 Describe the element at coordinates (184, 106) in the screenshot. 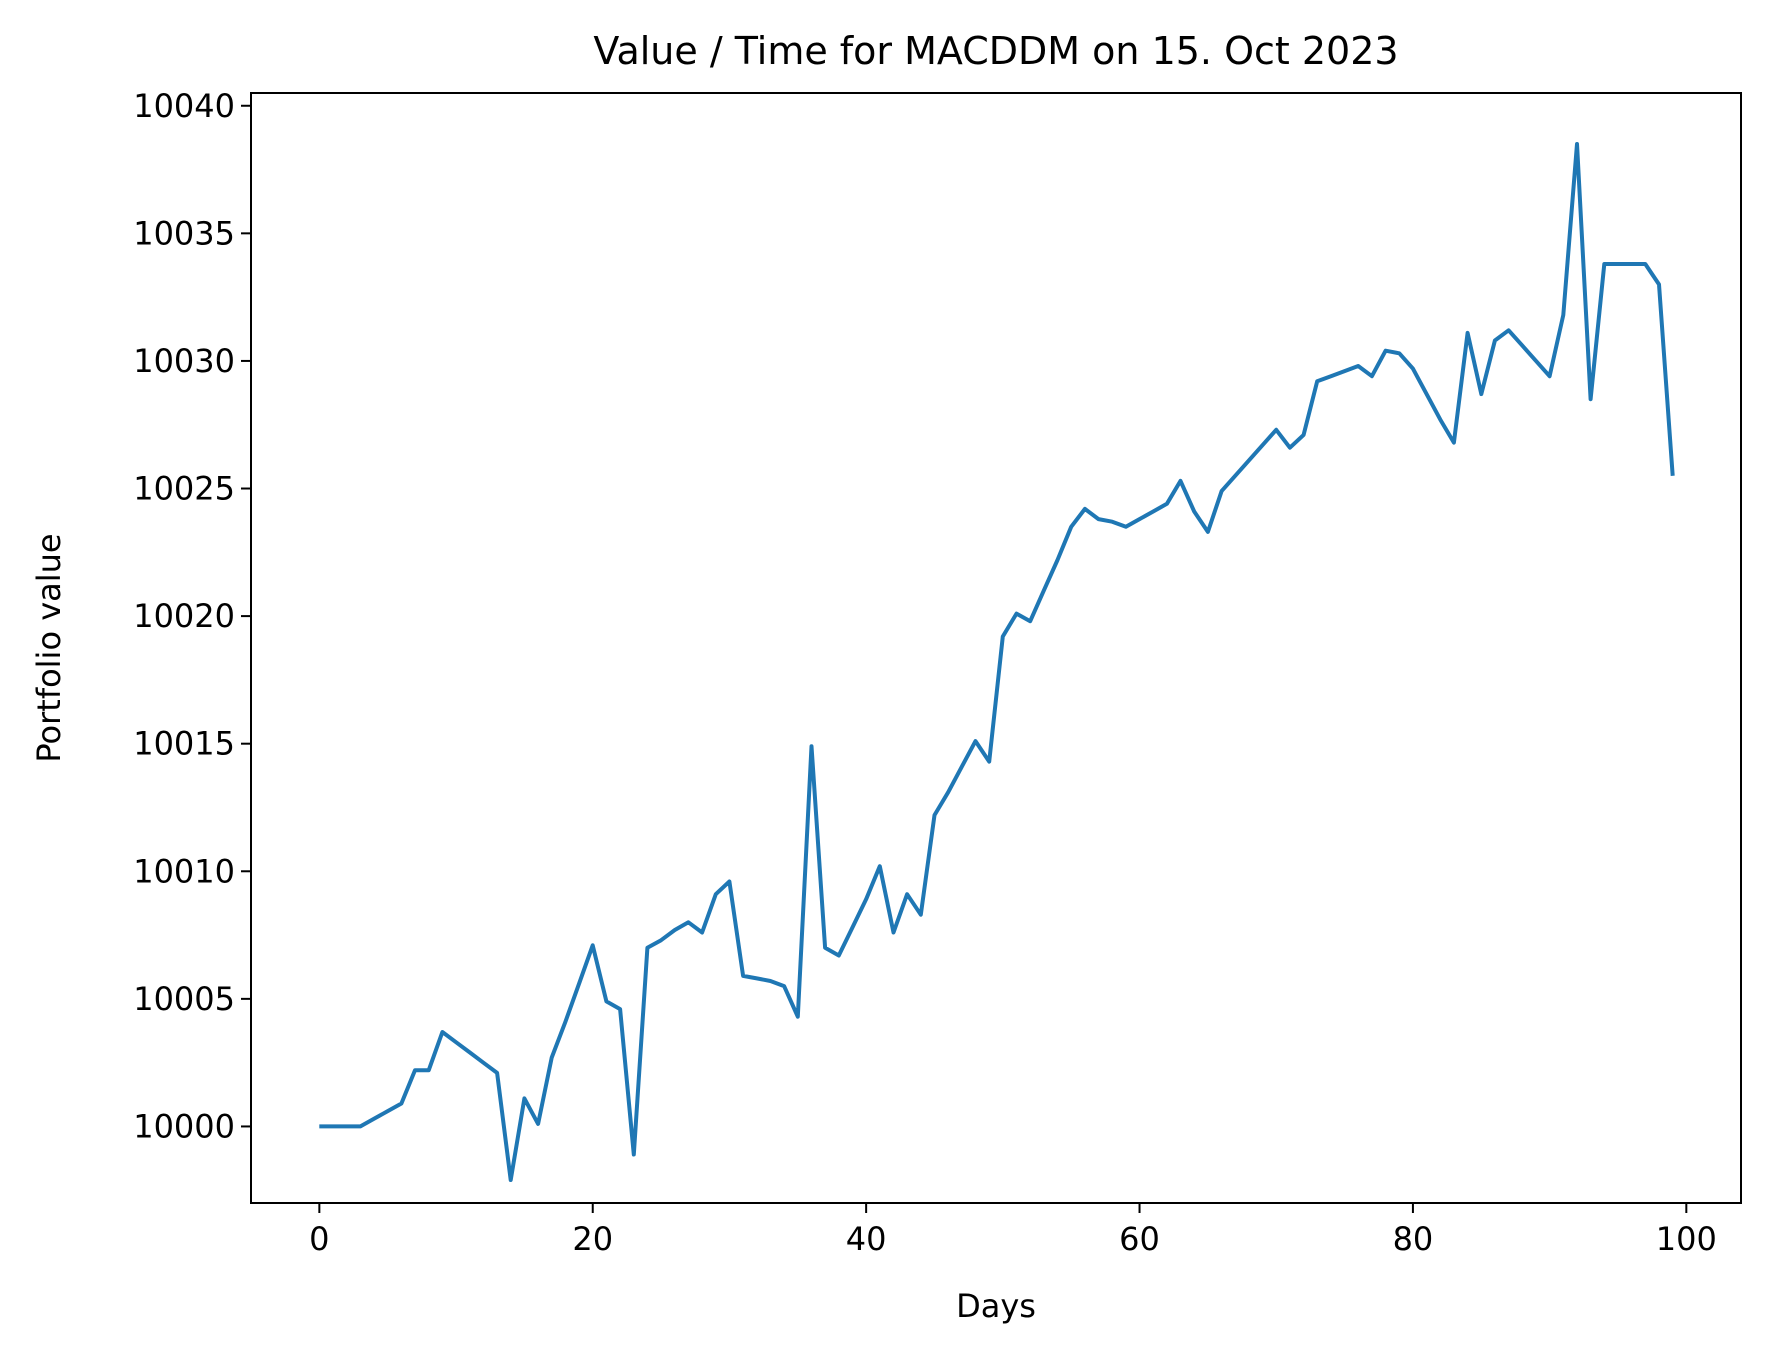

I see `y-tick-label: 10040` at that location.